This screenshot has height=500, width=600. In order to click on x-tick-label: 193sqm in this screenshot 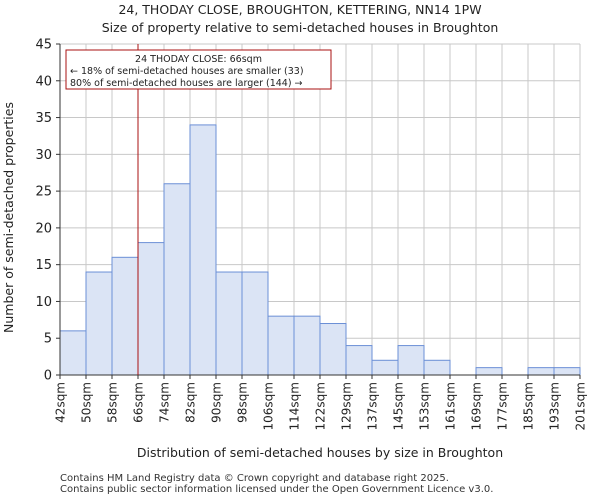, I will do `click(555, 406)`.